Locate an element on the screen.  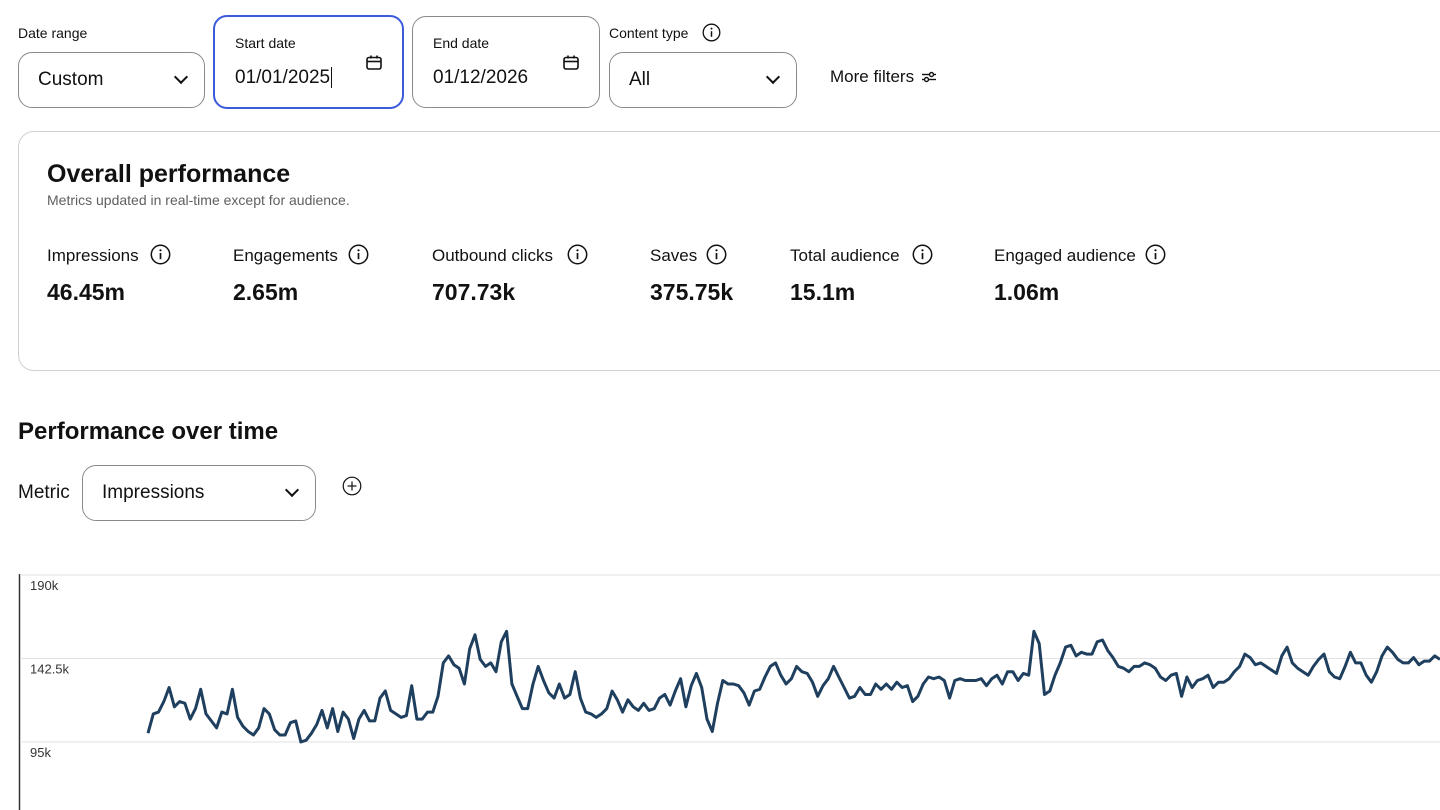
performance-over-time-title: Performance over time is located at coordinates (148, 431).